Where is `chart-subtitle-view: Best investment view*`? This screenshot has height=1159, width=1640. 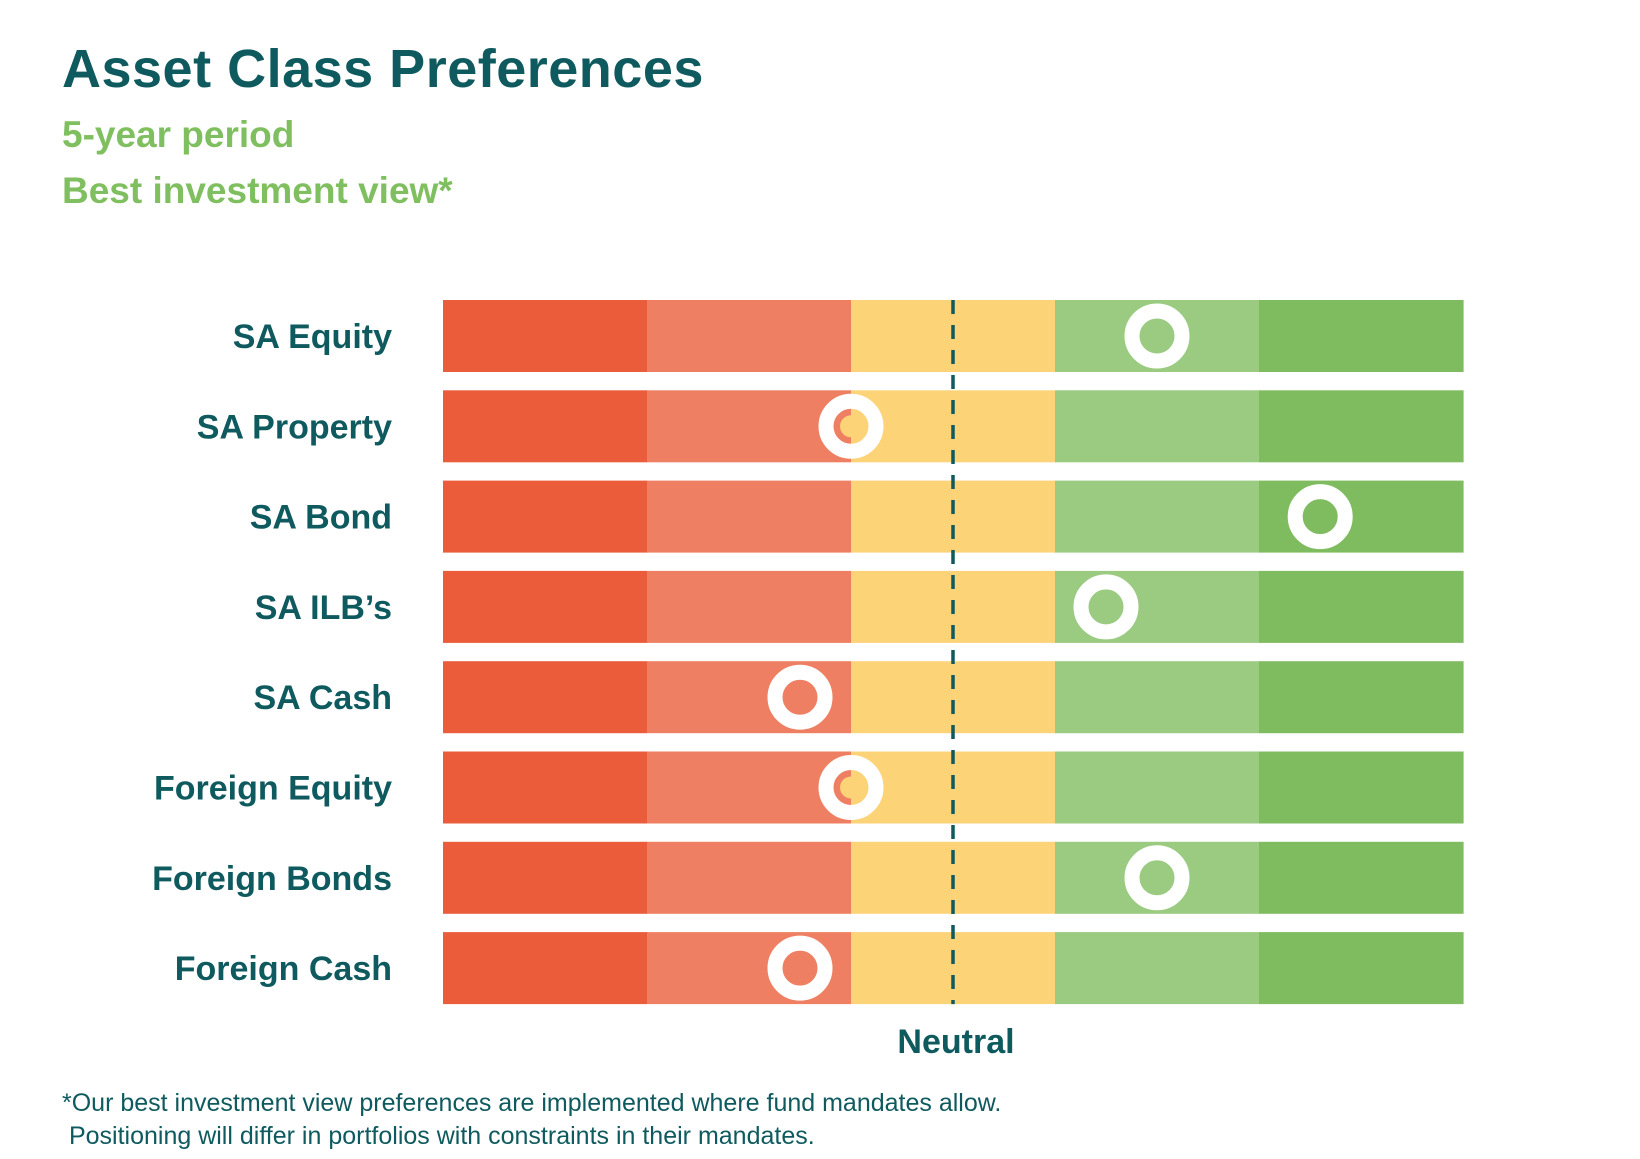
chart-subtitle-view: Best investment view* is located at coordinates (257, 190).